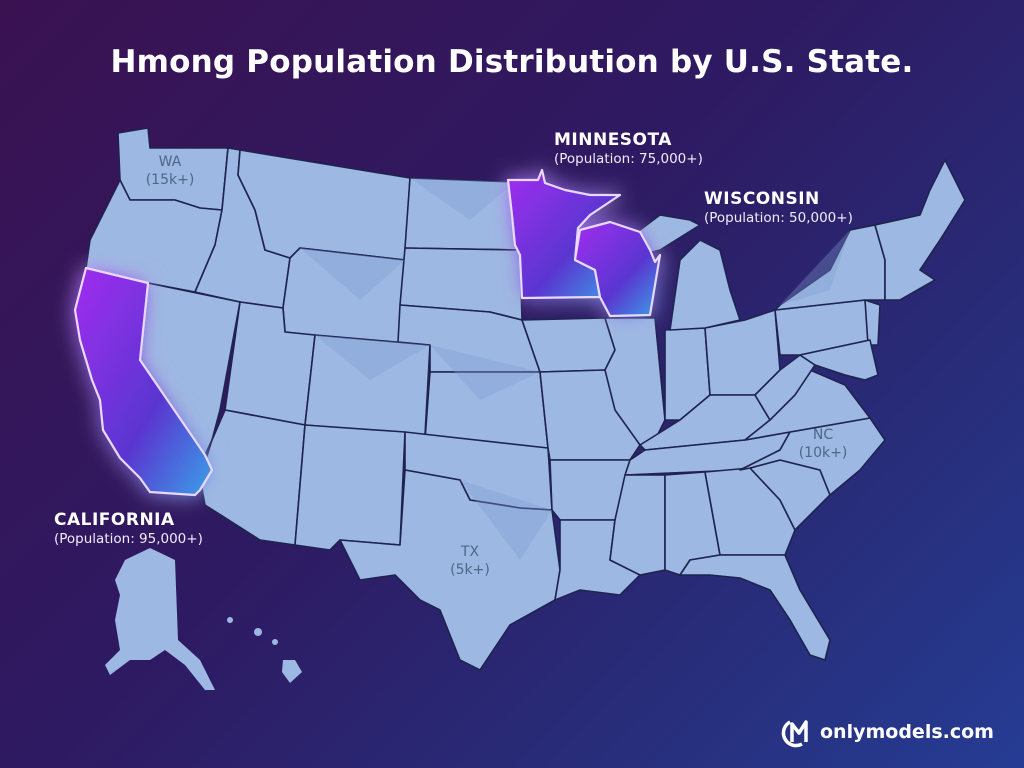 This screenshot has height=768, width=1024. I want to click on state-florida, so click(755, 607).